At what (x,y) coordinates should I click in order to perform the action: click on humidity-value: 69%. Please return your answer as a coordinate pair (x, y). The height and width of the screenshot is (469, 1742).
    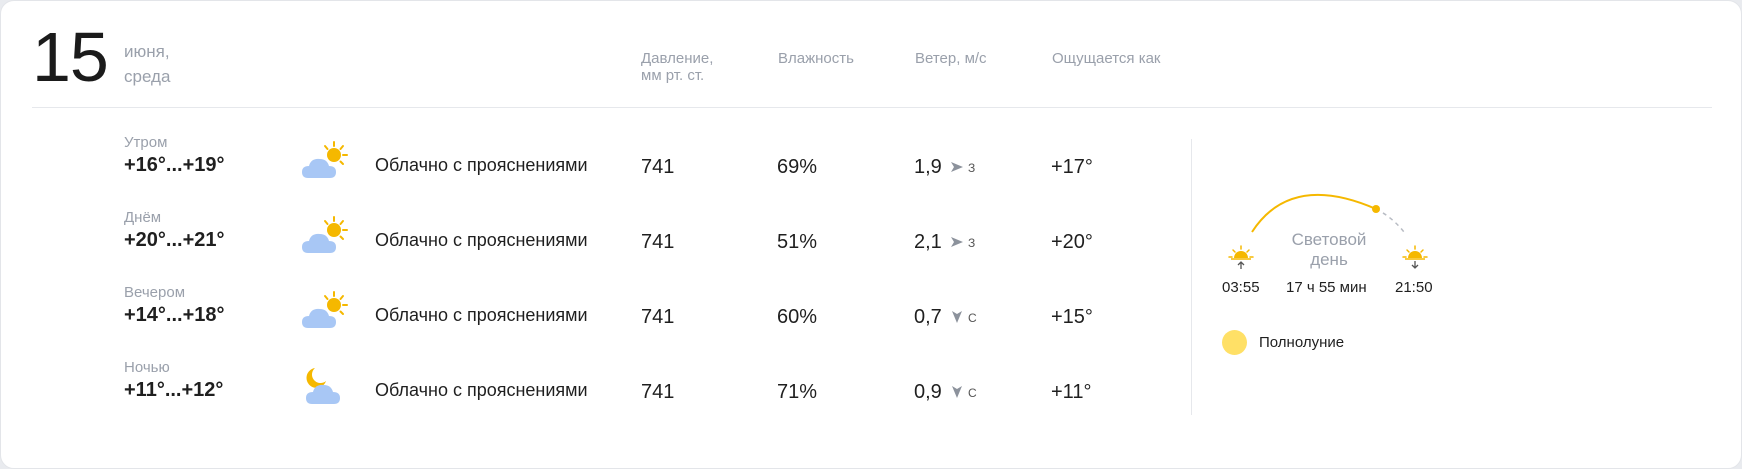
    Looking at the image, I should click on (797, 167).